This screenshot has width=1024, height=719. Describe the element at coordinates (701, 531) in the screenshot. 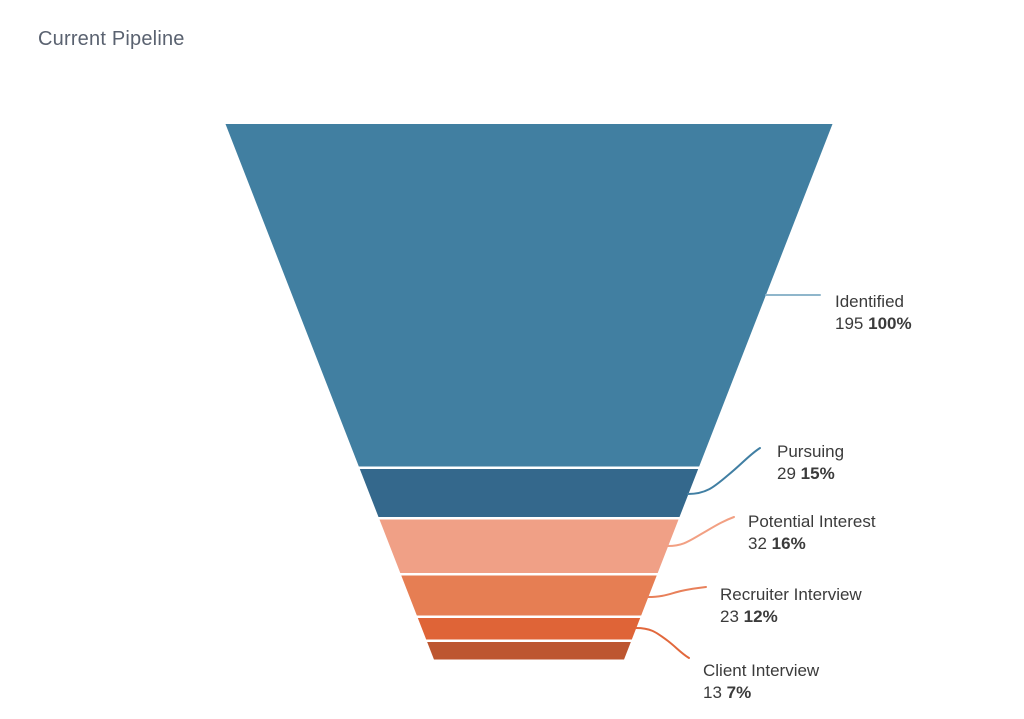

I see `leader-line-potential-interest` at that location.